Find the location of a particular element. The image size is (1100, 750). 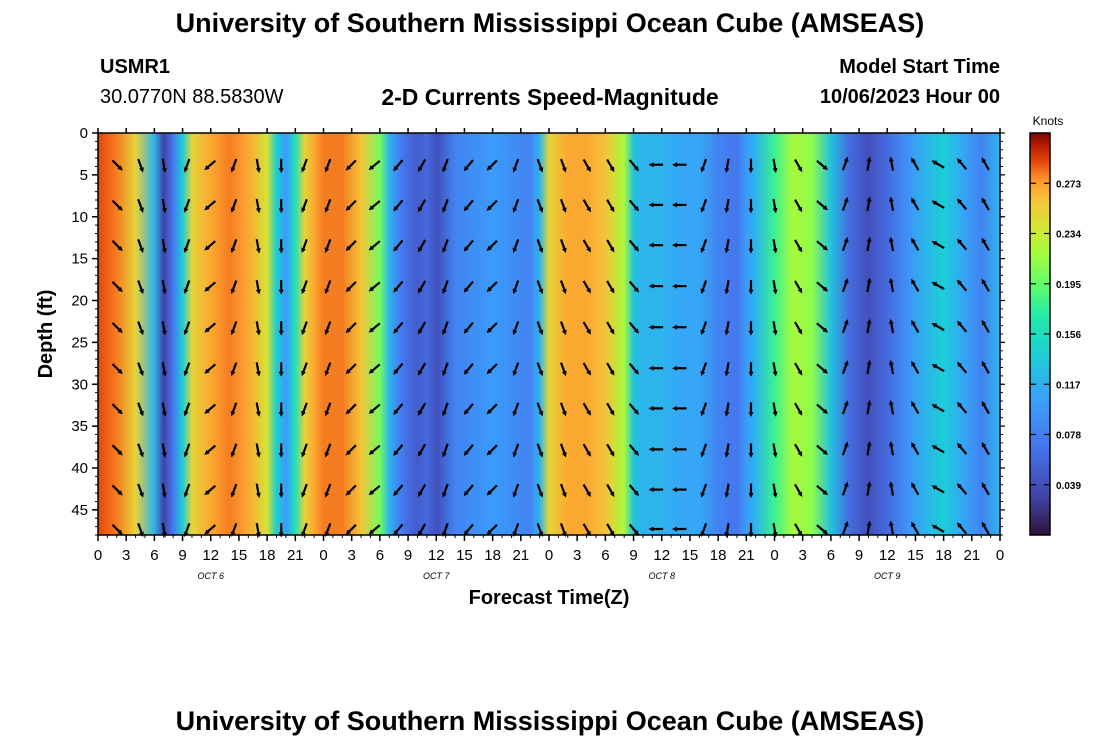

y-tick-label: 20 is located at coordinates (79, 301).